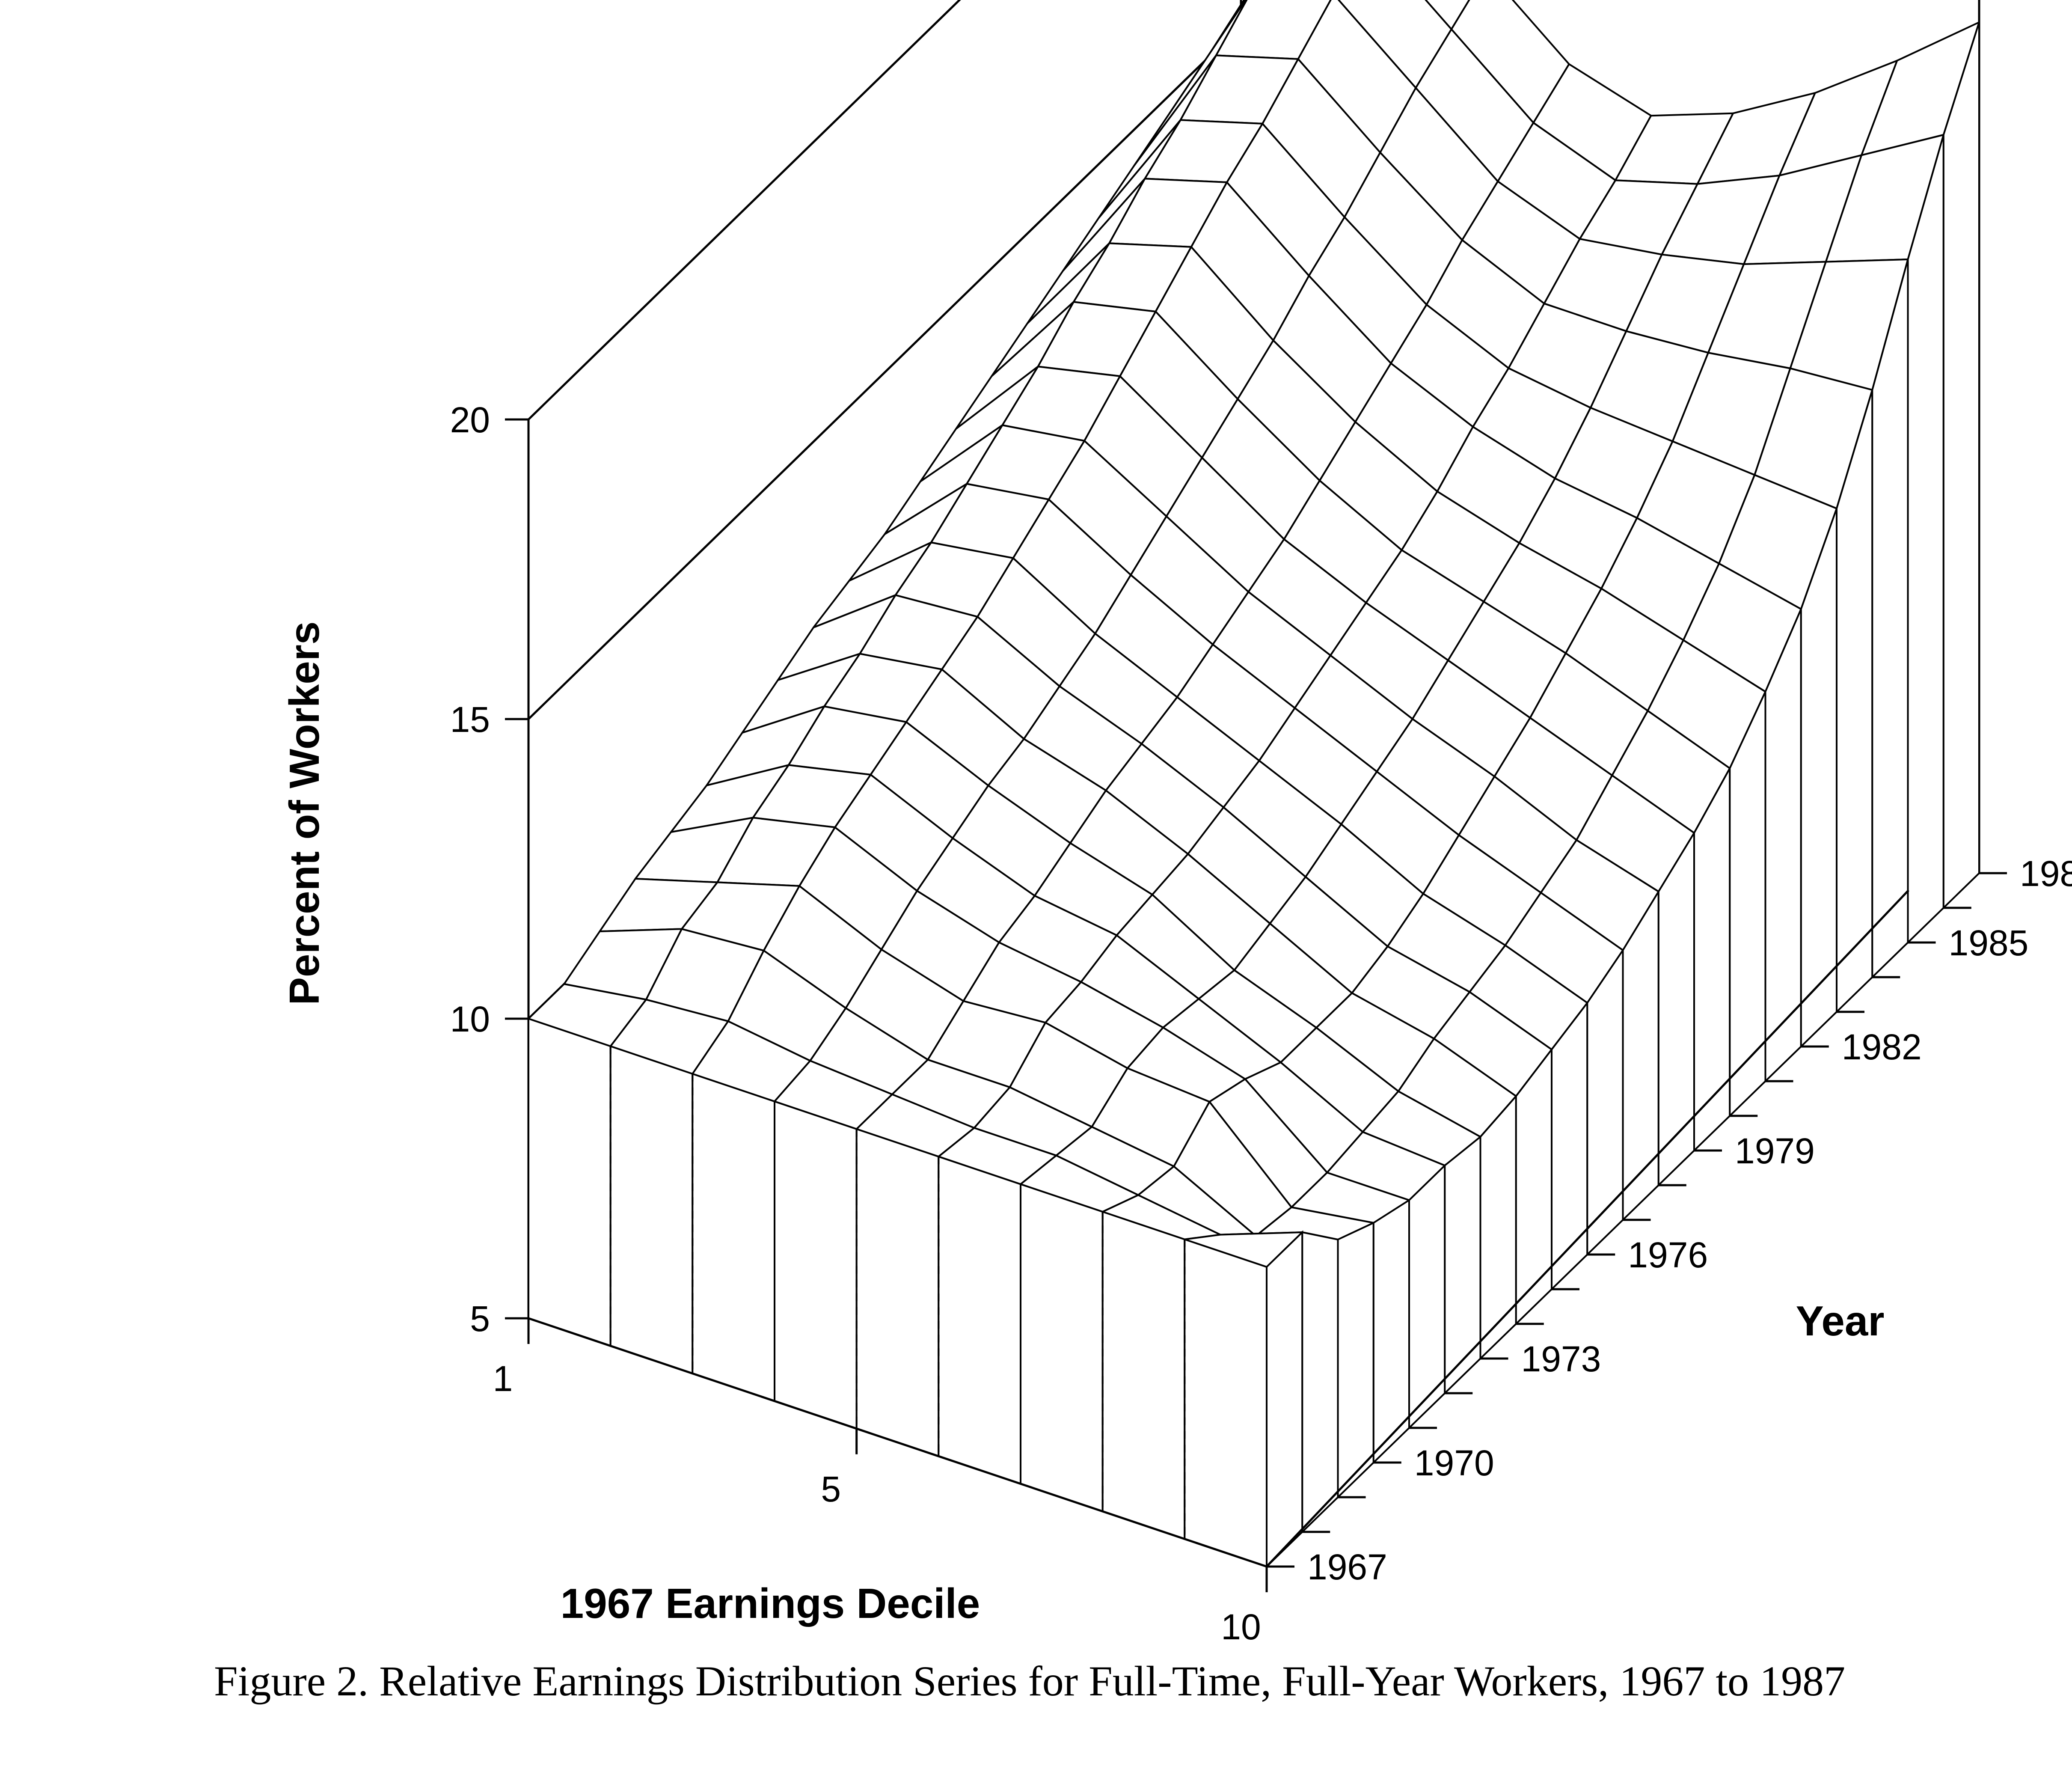 The width and height of the screenshot is (2072, 1769). I want to click on z-tick-label: 10, so click(470, 1019).